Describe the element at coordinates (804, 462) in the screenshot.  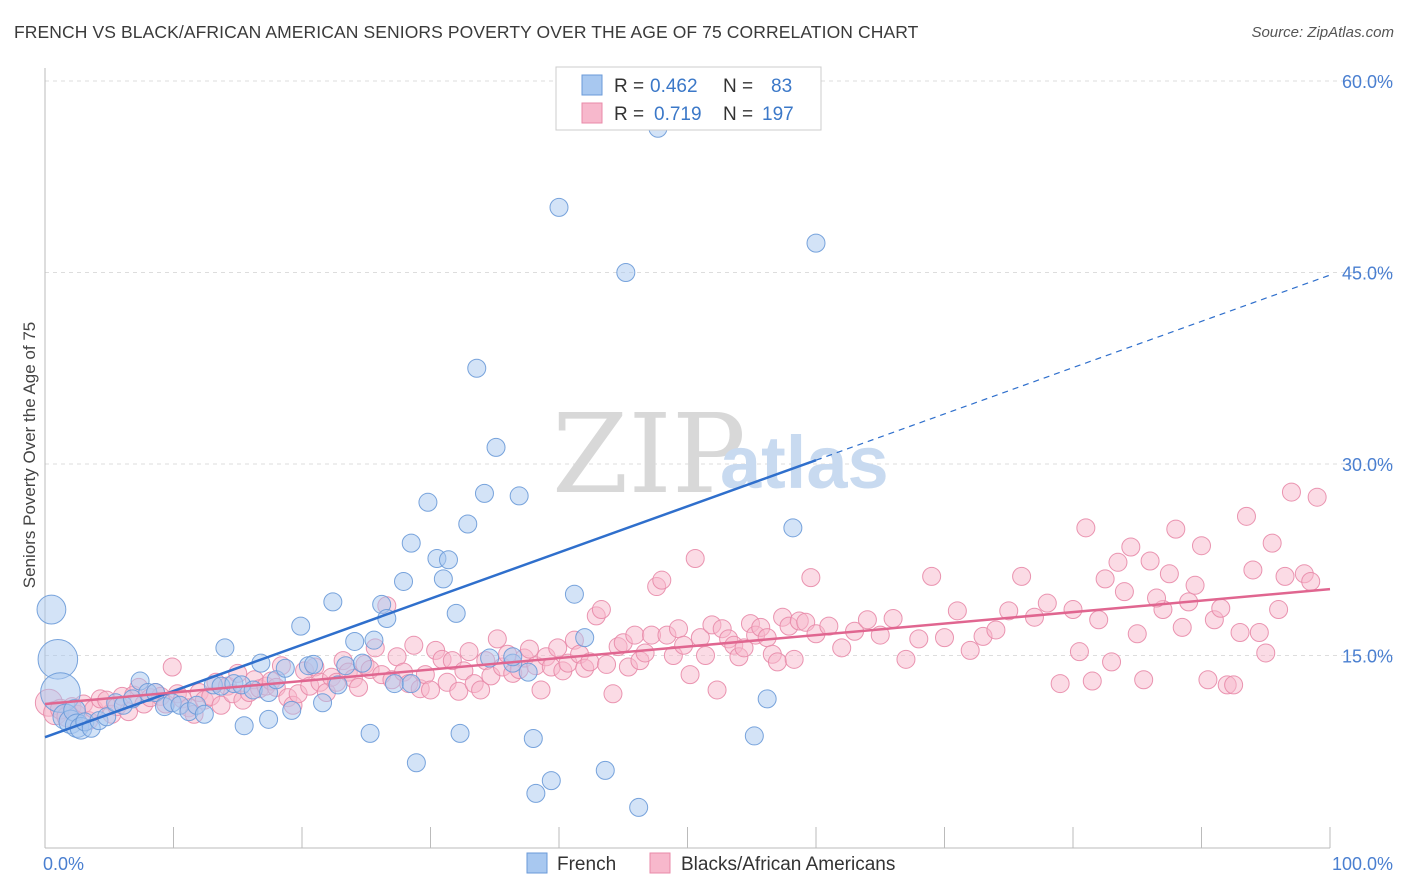
I see `watermark-atlas: atlas` at that location.